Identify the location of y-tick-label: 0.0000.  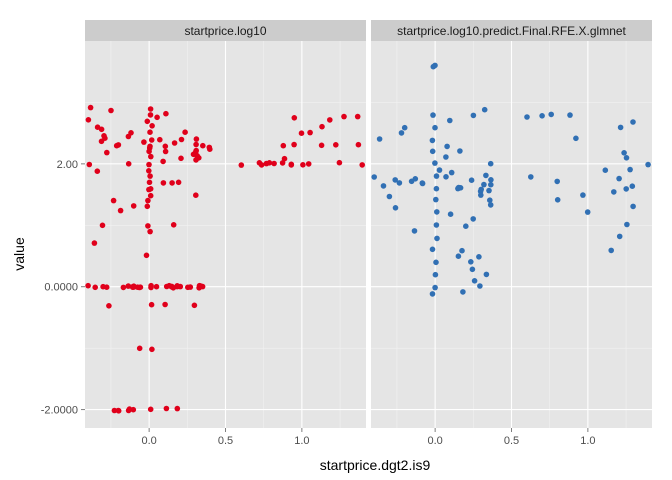
(61, 288).